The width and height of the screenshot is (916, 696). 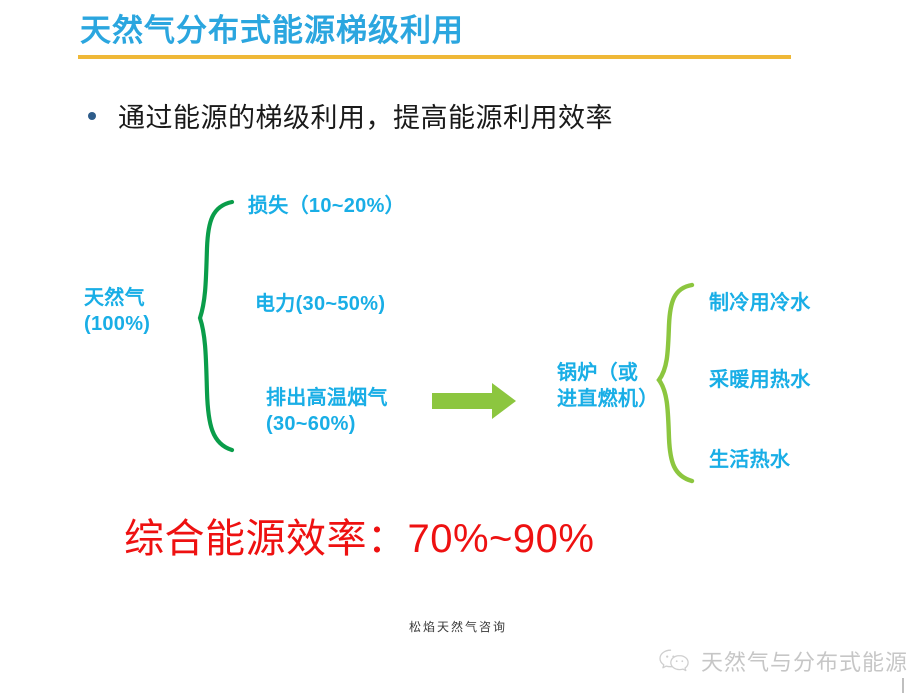 What do you see at coordinates (326, 206) in the screenshot?
I see `diagram-label-loss: 损失（10~20%）` at bounding box center [326, 206].